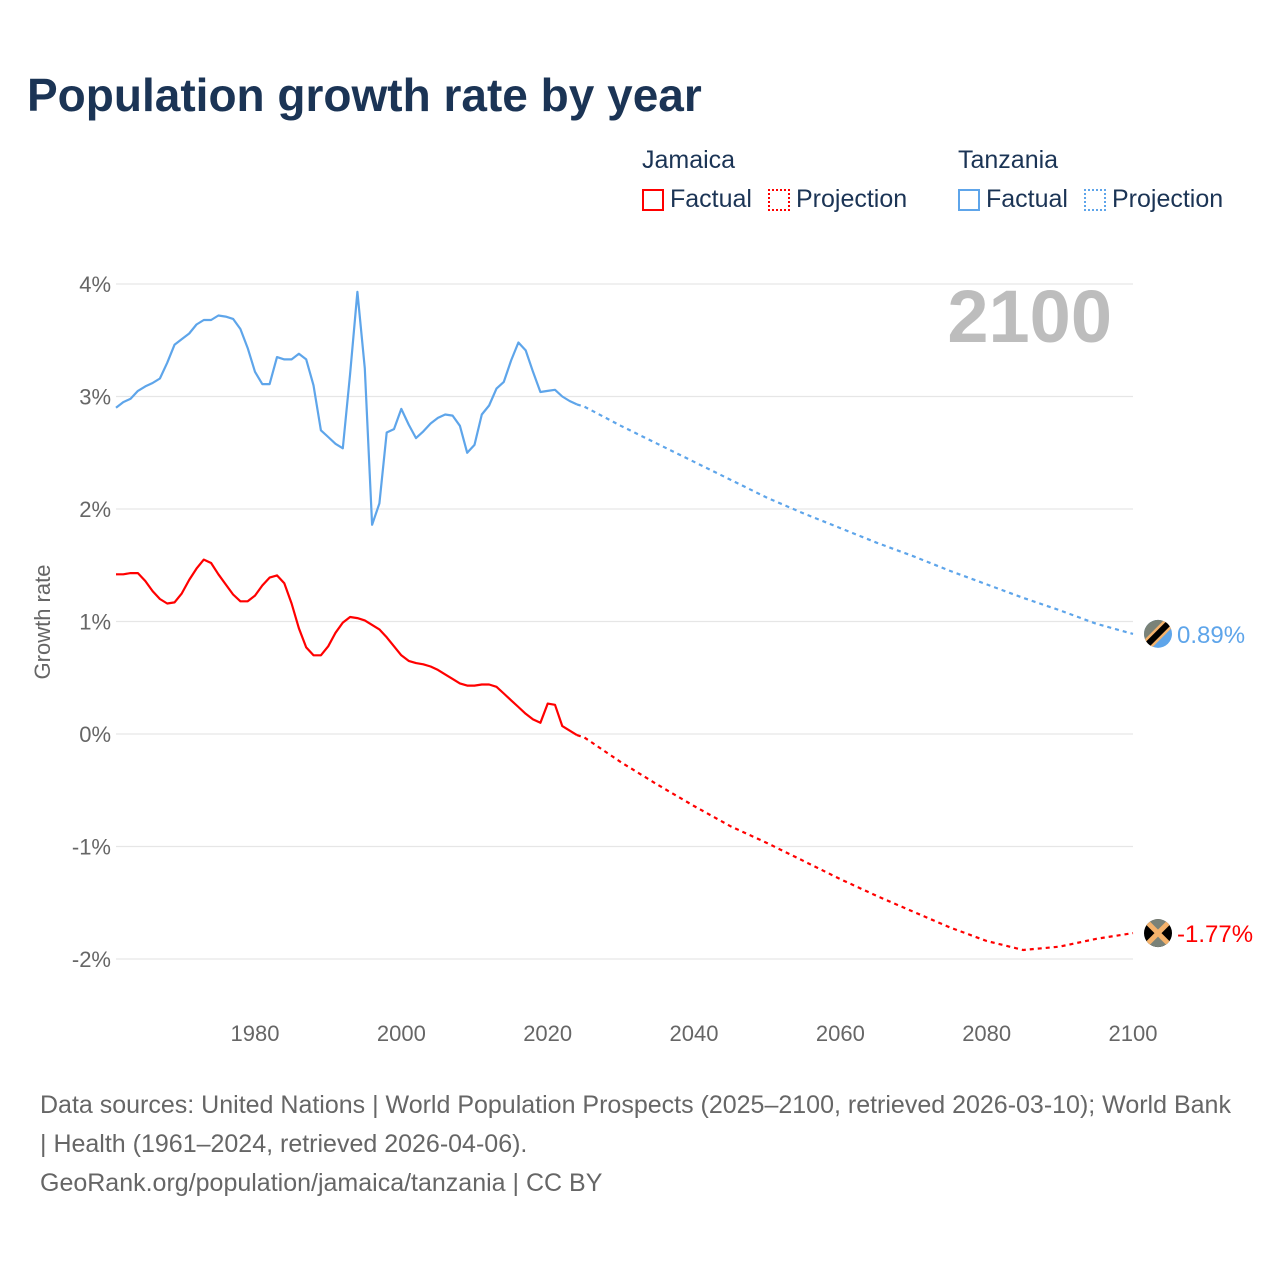 The image size is (1280, 1280). Describe the element at coordinates (986, 1033) in the screenshot. I see `x-tick-label: 2080` at that location.